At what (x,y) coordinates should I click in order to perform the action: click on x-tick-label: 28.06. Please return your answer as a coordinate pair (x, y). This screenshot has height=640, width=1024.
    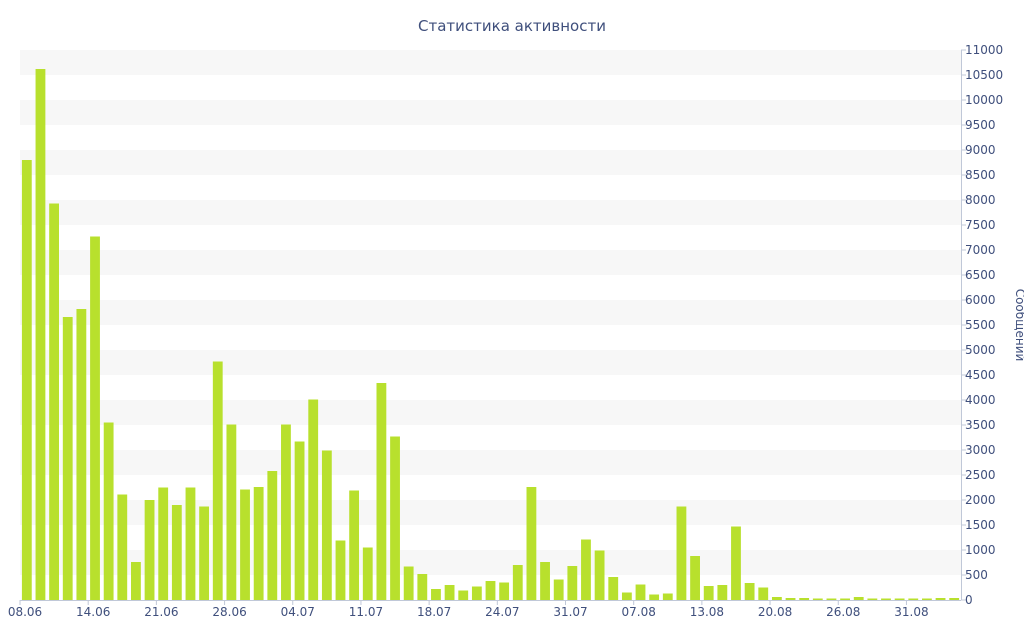
    Looking at the image, I should click on (229, 612).